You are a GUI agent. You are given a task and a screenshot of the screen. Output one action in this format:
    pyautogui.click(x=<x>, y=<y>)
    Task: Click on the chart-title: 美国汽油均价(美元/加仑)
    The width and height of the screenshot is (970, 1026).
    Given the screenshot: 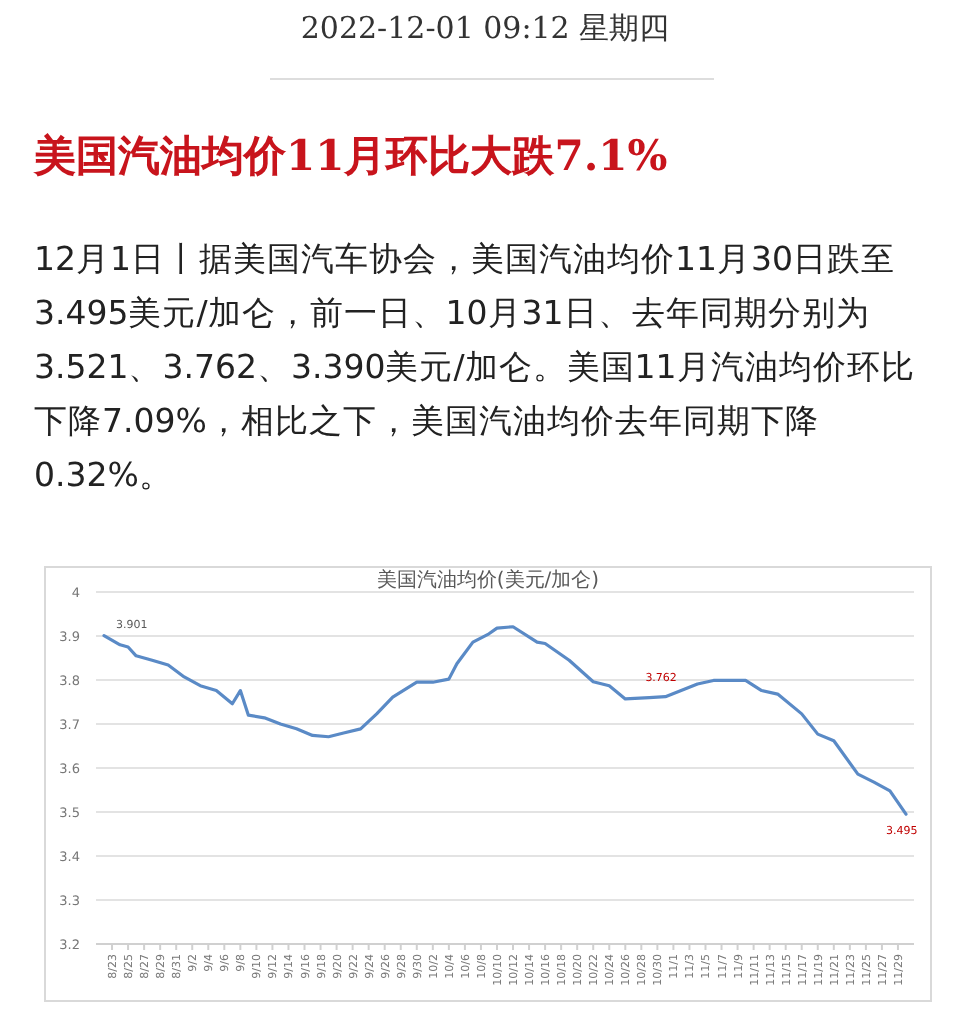 What is the action you would take?
    pyautogui.click(x=488, y=580)
    